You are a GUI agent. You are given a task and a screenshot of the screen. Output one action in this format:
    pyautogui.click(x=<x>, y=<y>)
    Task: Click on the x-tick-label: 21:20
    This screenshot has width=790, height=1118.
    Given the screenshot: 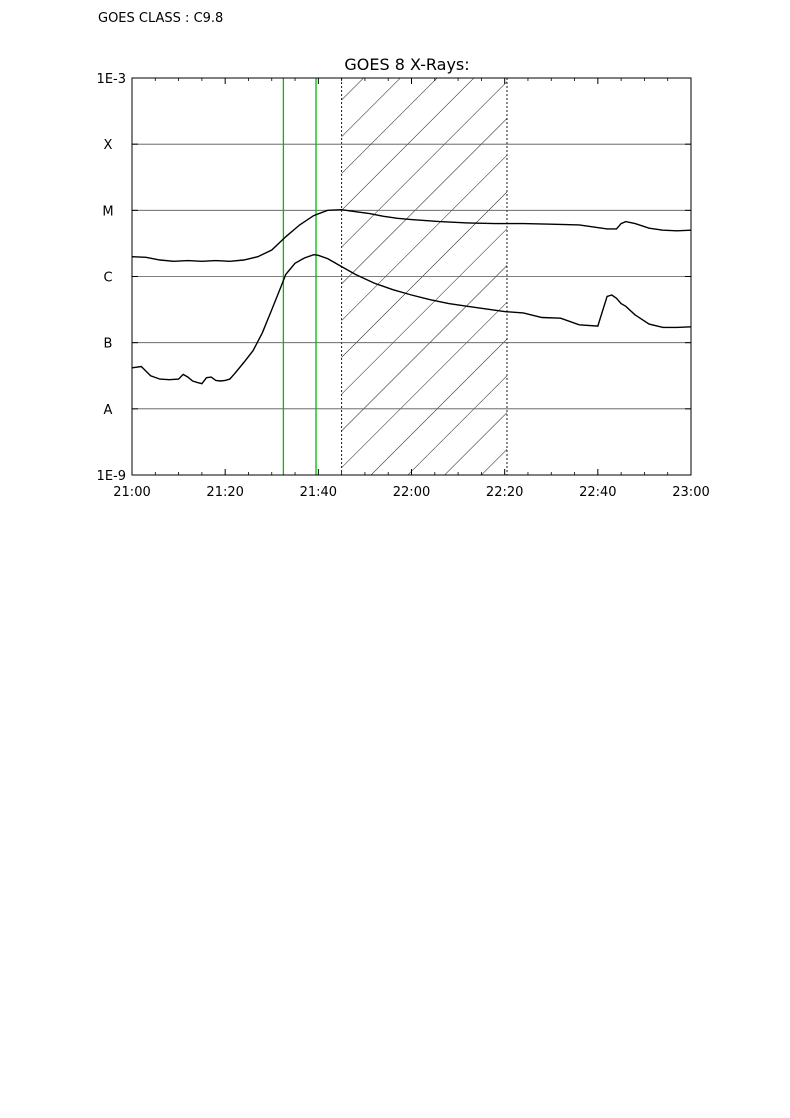 What is the action you would take?
    pyautogui.click(x=224, y=492)
    